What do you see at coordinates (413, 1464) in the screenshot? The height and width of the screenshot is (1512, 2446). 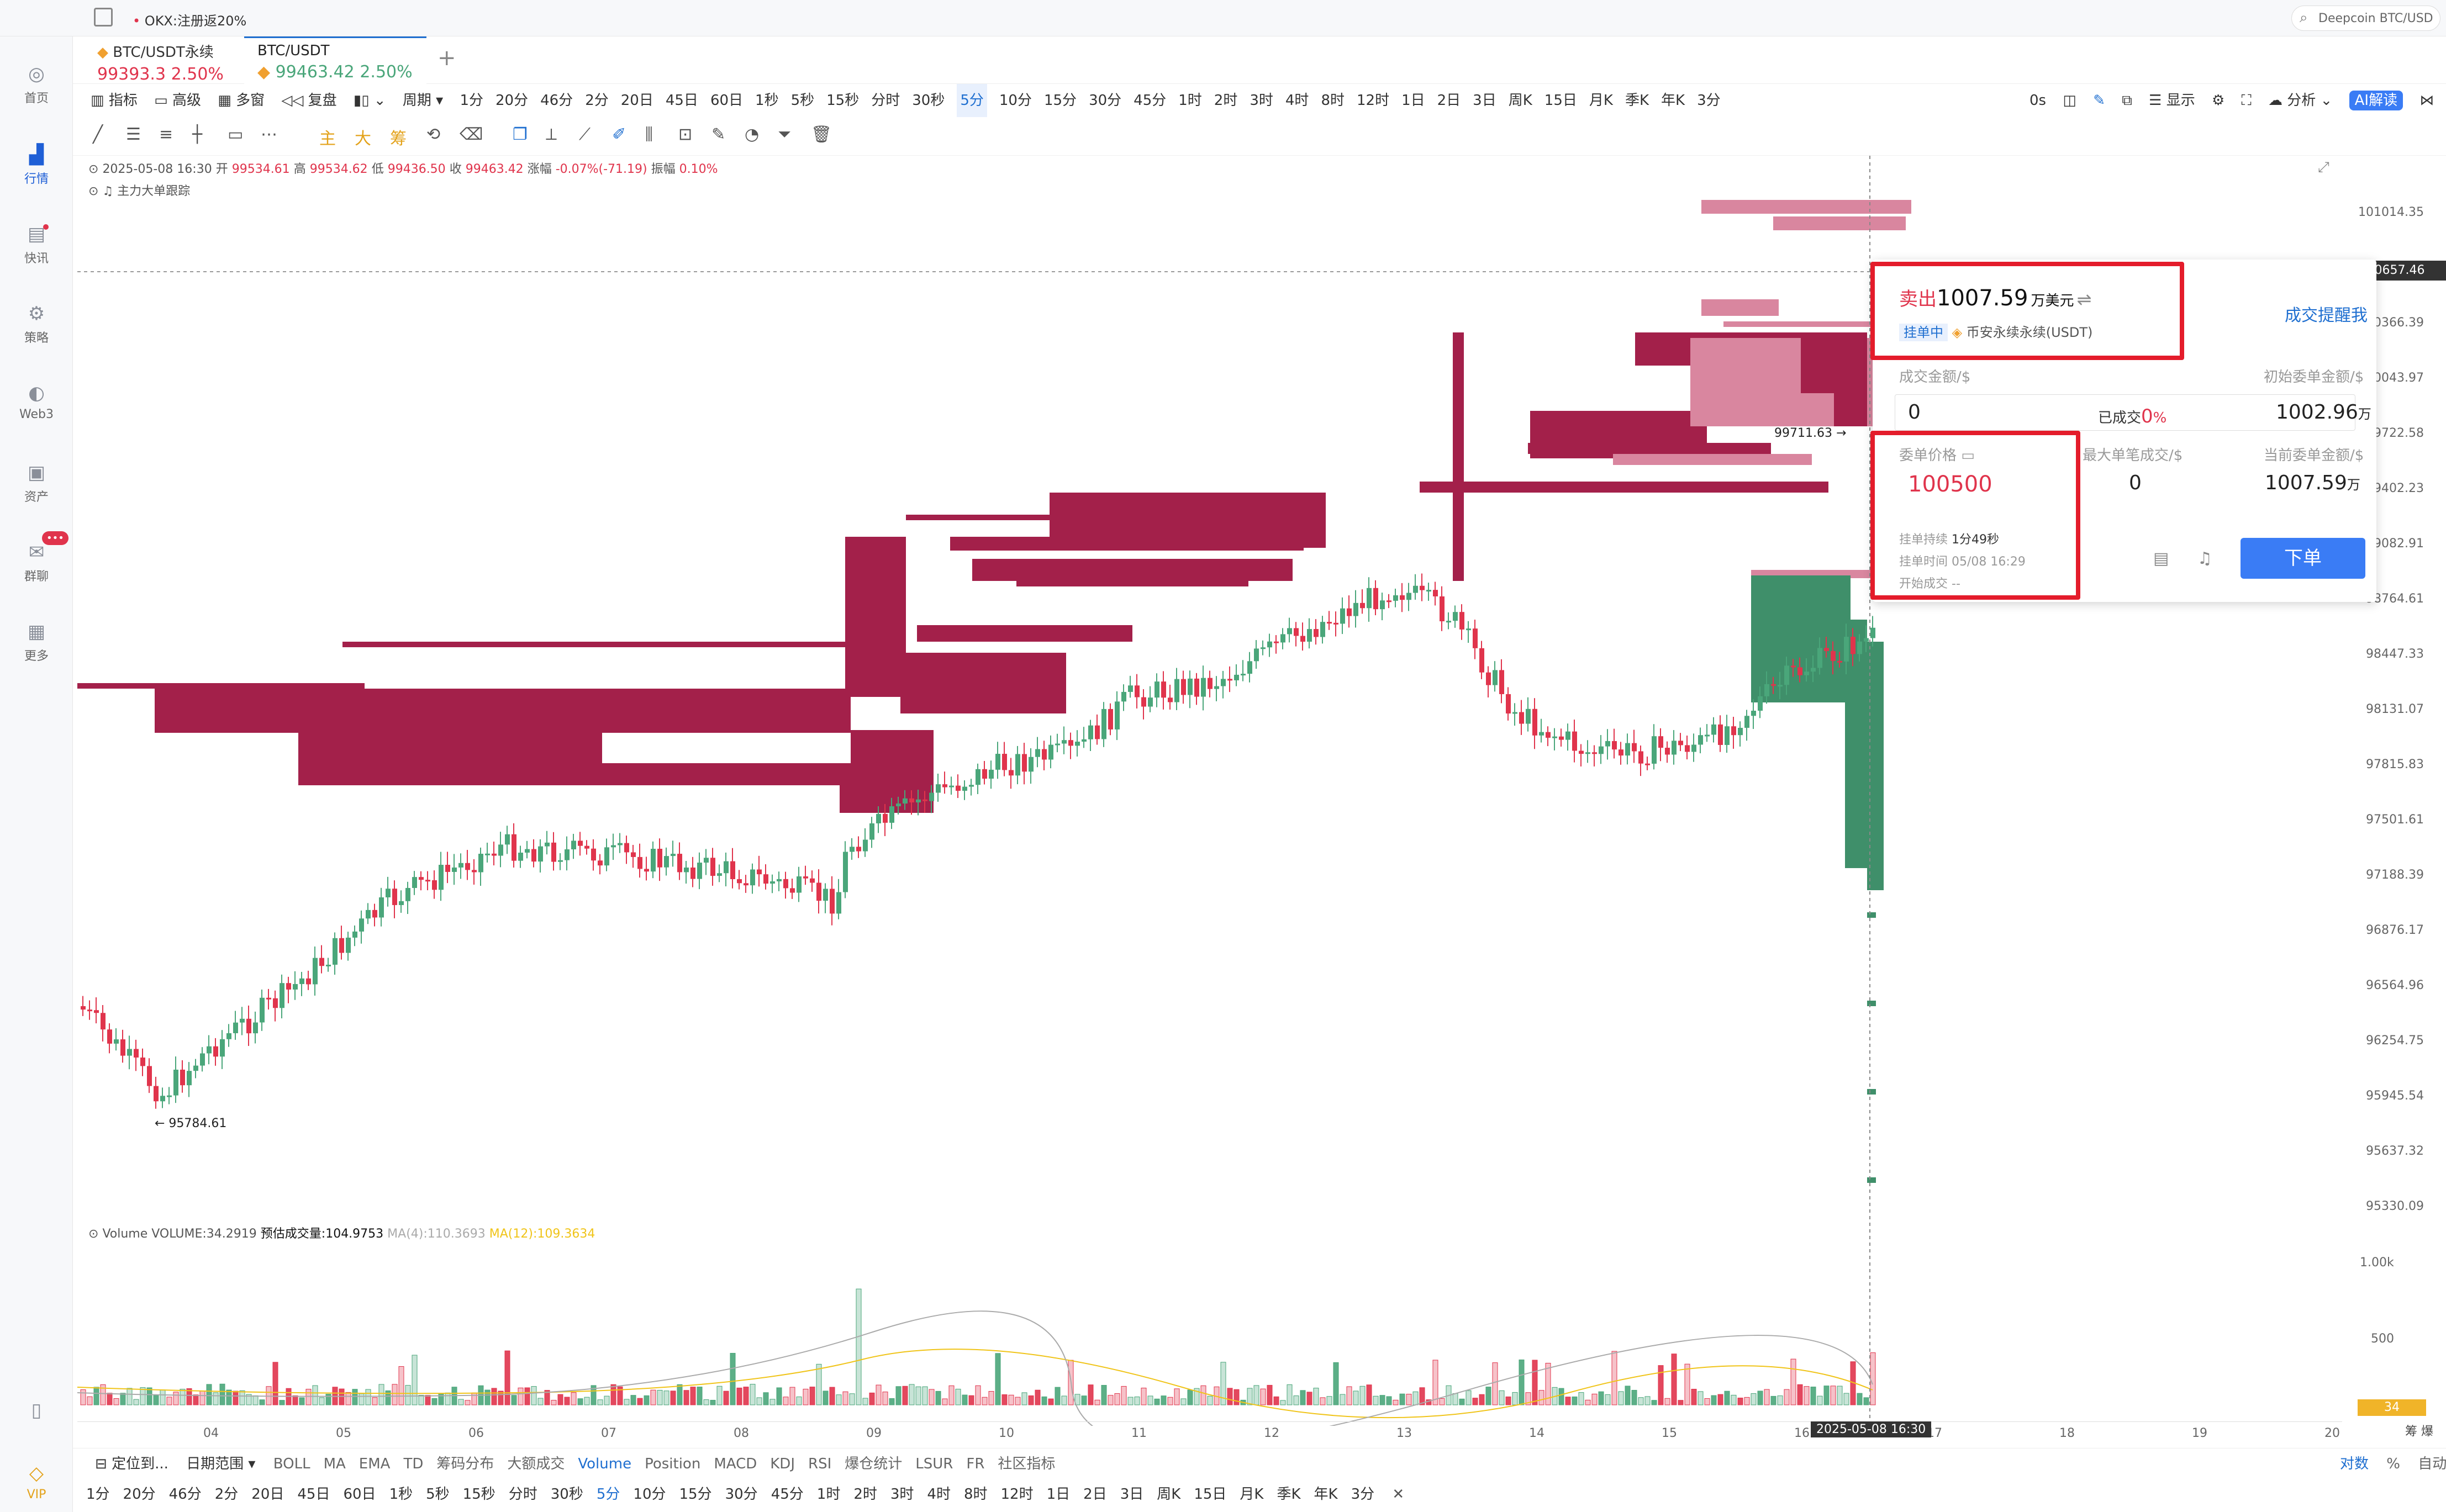 I see `indicator-3: TD` at bounding box center [413, 1464].